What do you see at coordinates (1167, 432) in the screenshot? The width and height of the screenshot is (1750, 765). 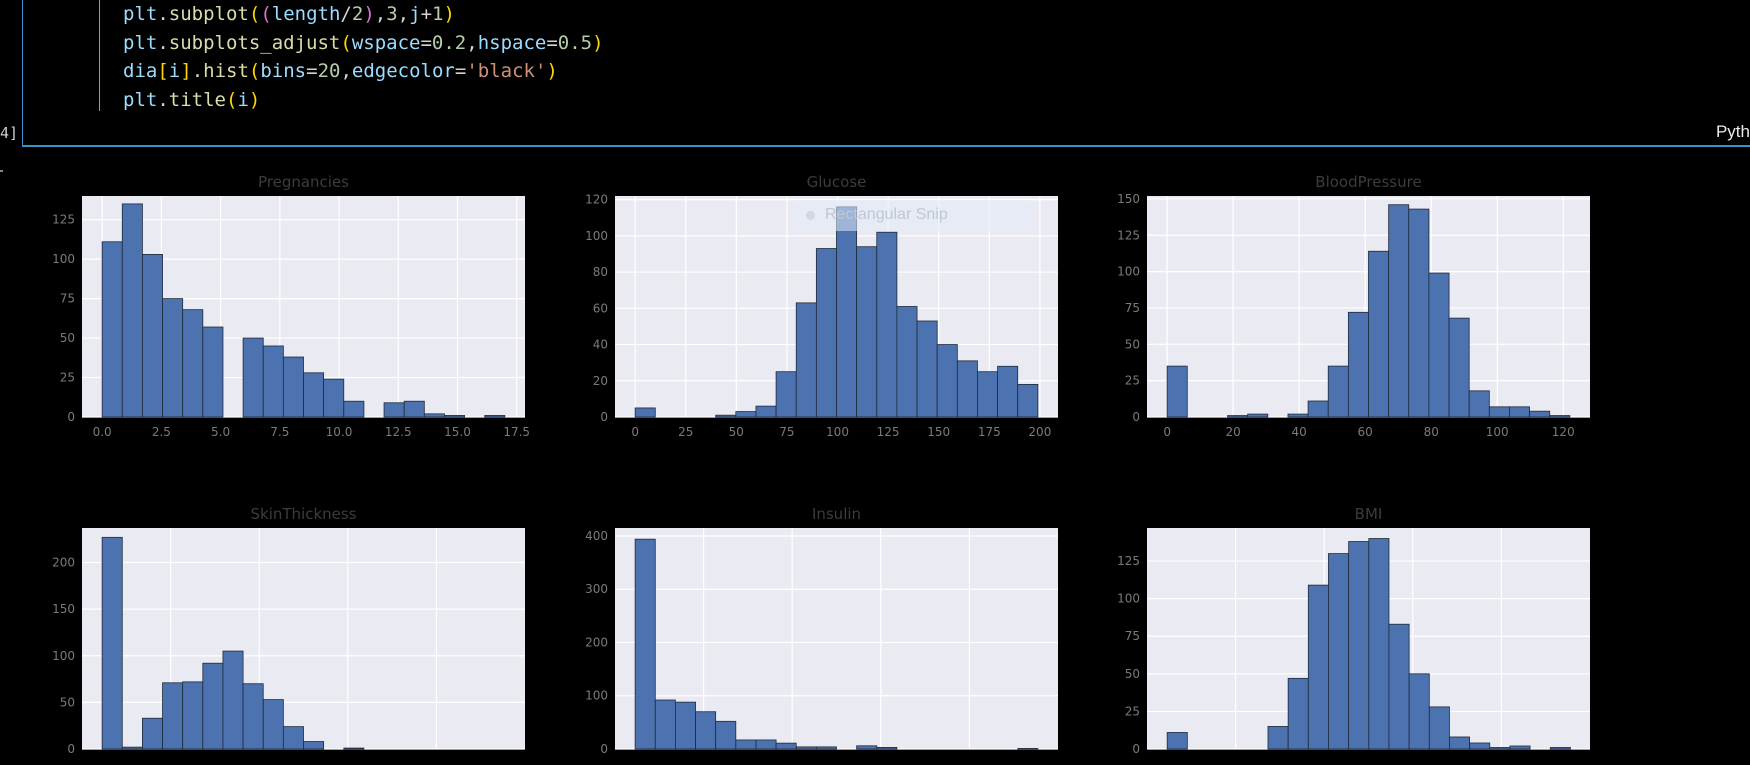 I see `x-tick-label: 0` at bounding box center [1167, 432].